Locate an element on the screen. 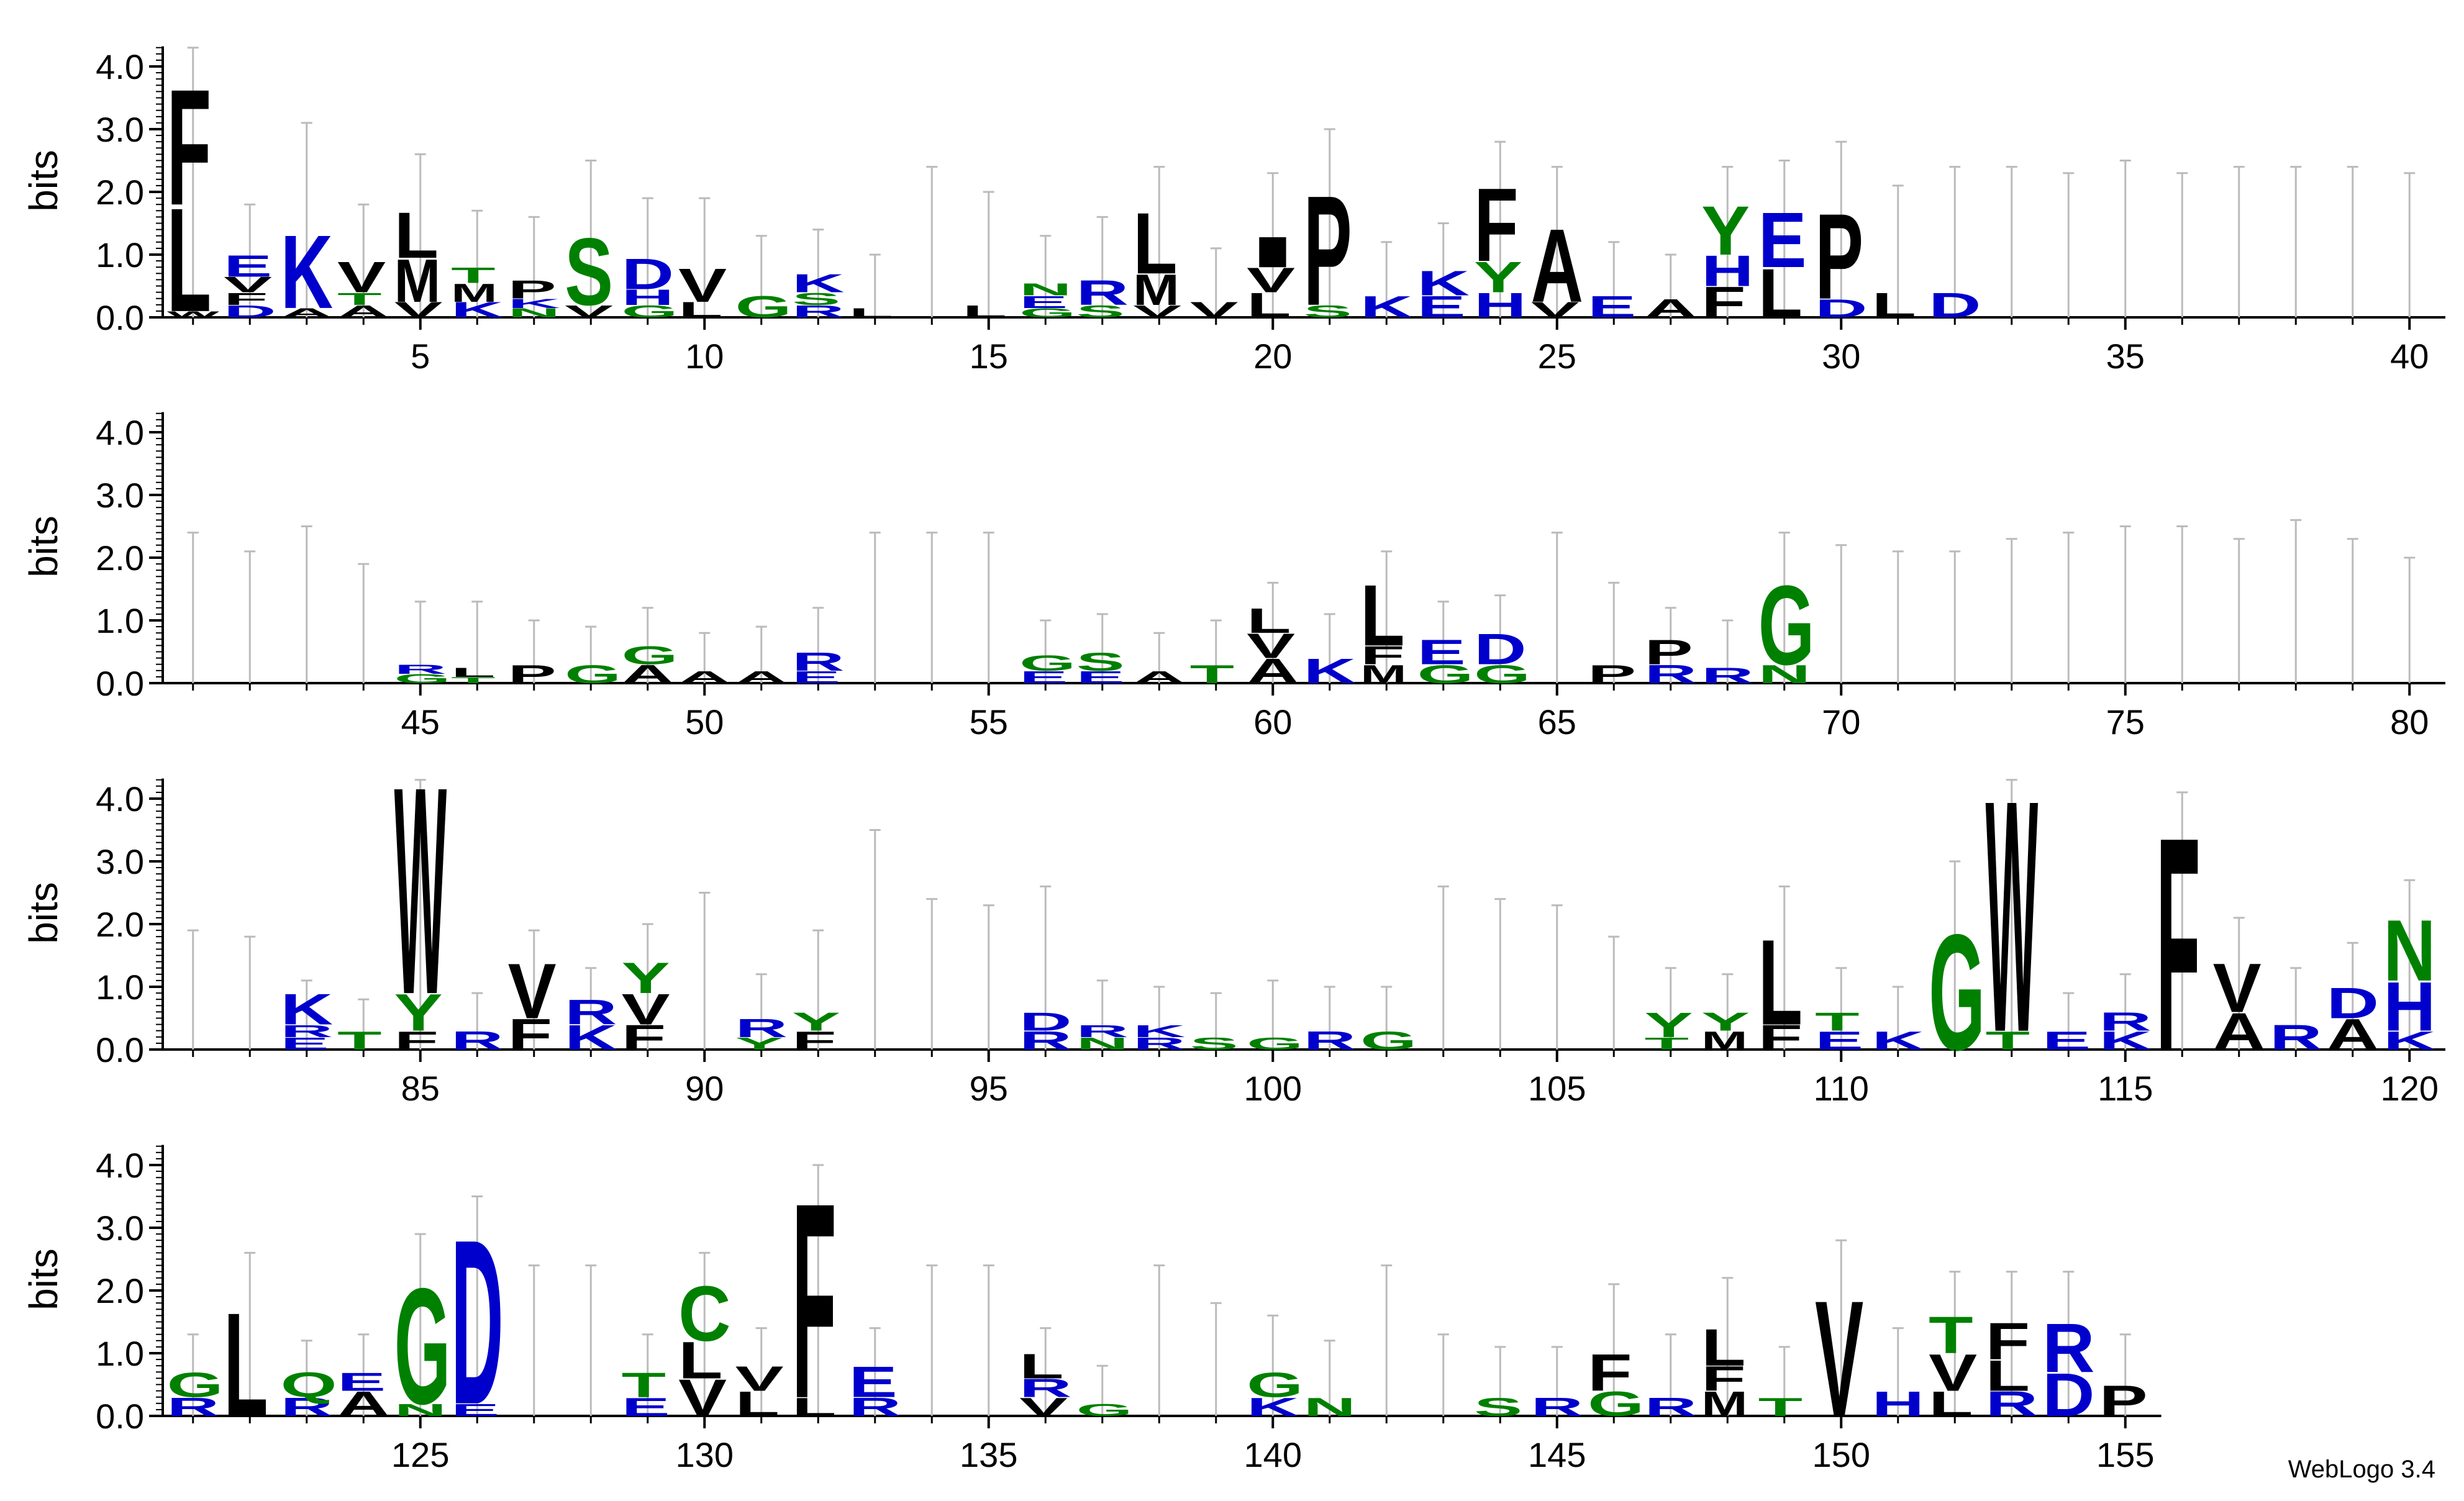  x-tick-label: 80 is located at coordinates (2409, 721).